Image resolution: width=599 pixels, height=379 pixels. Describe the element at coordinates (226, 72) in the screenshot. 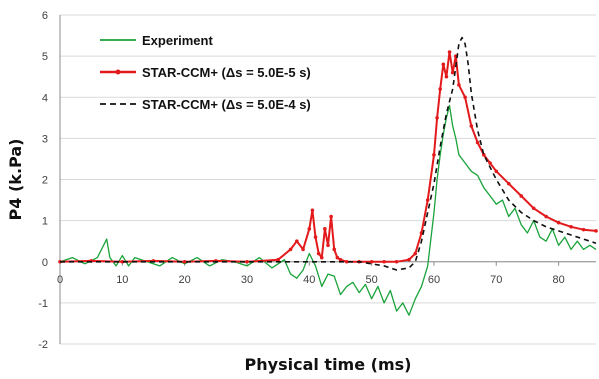

I see `legend-label: STAR-CCM+ (Δs = 5.0E-5 s)` at that location.